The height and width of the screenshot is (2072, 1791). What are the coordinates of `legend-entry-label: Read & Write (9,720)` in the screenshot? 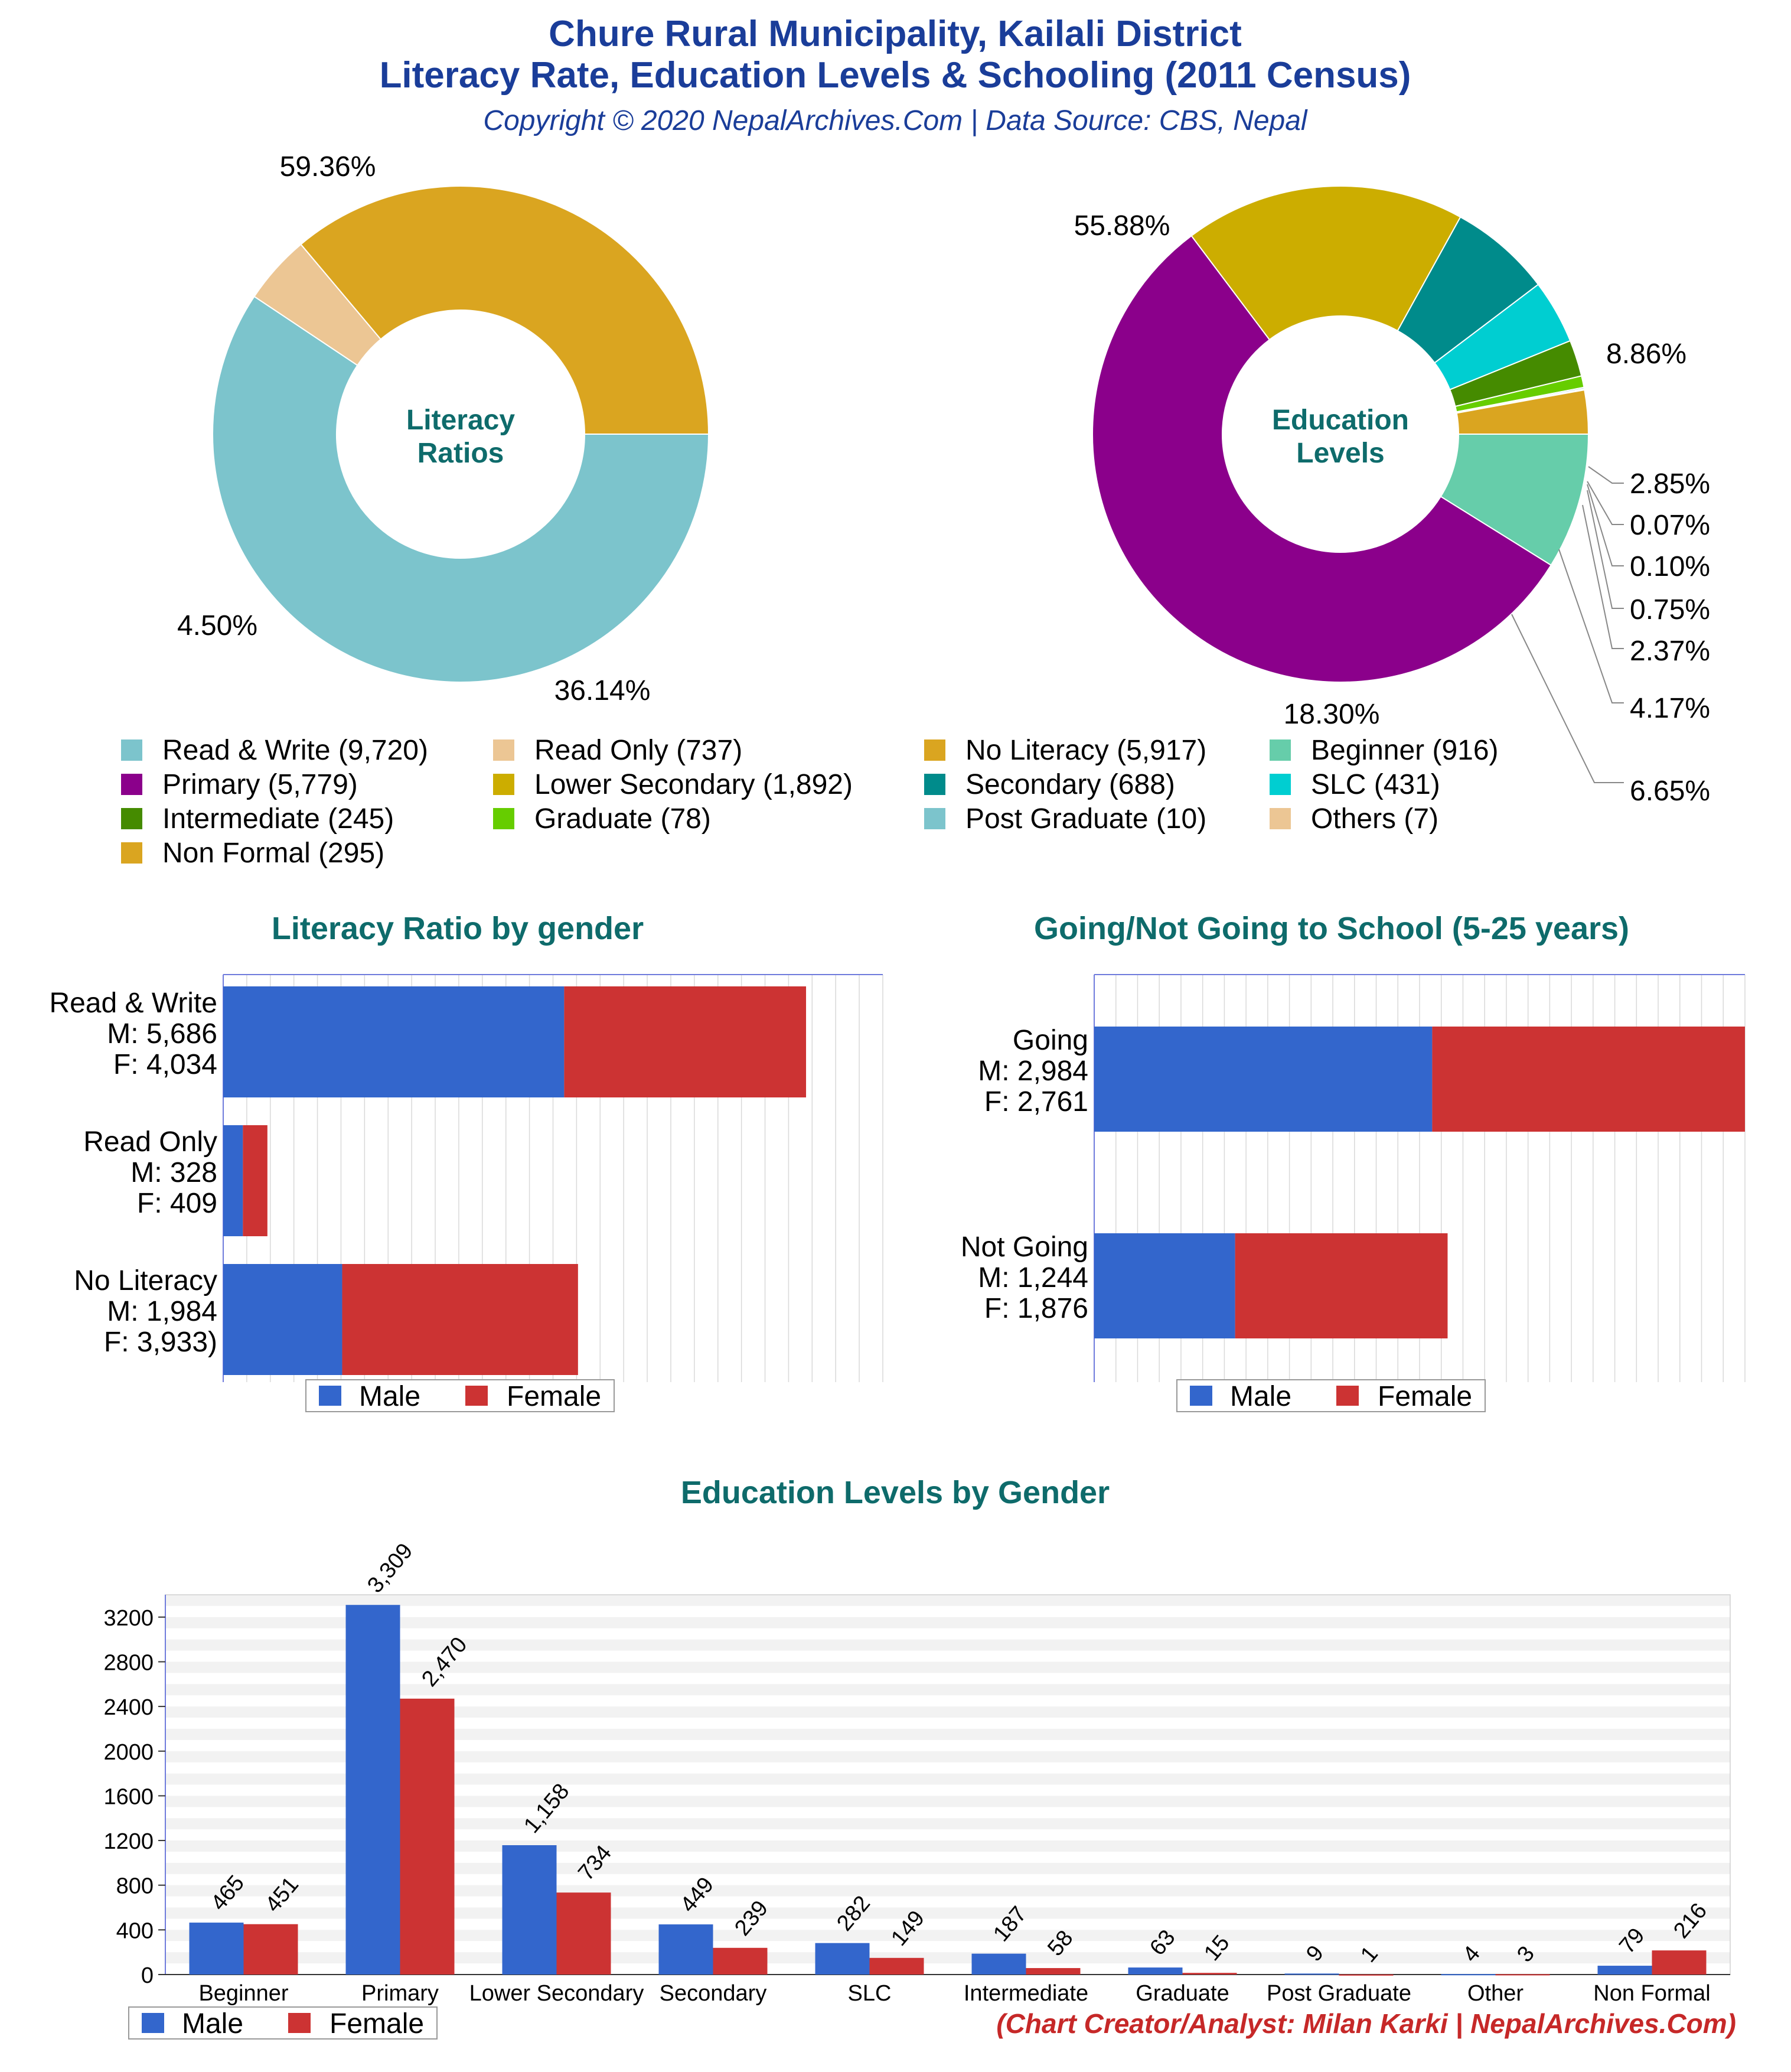 It's located at (295, 750).